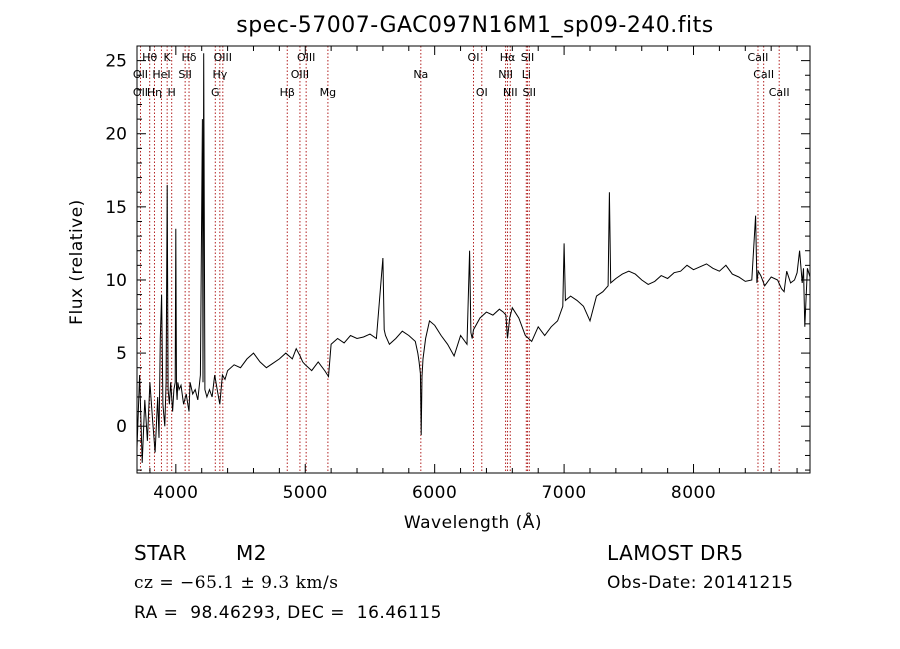  What do you see at coordinates (215, 92) in the screenshot?
I see `line-label: G` at bounding box center [215, 92].